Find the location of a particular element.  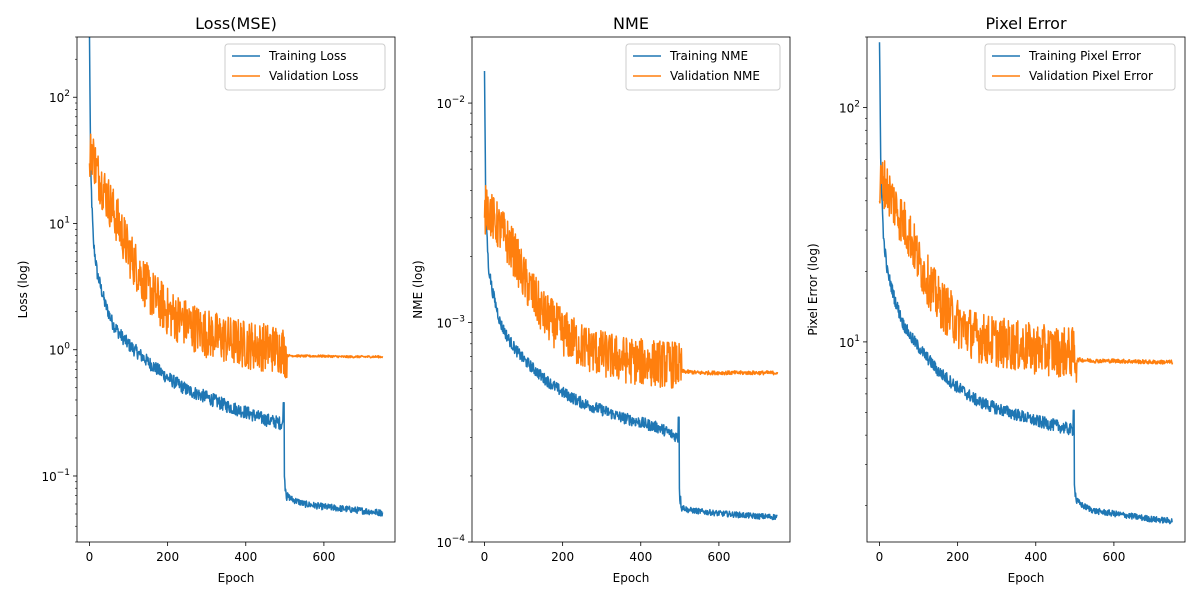

y-tick-label: 10⁻⁴ is located at coordinates (450, 542).